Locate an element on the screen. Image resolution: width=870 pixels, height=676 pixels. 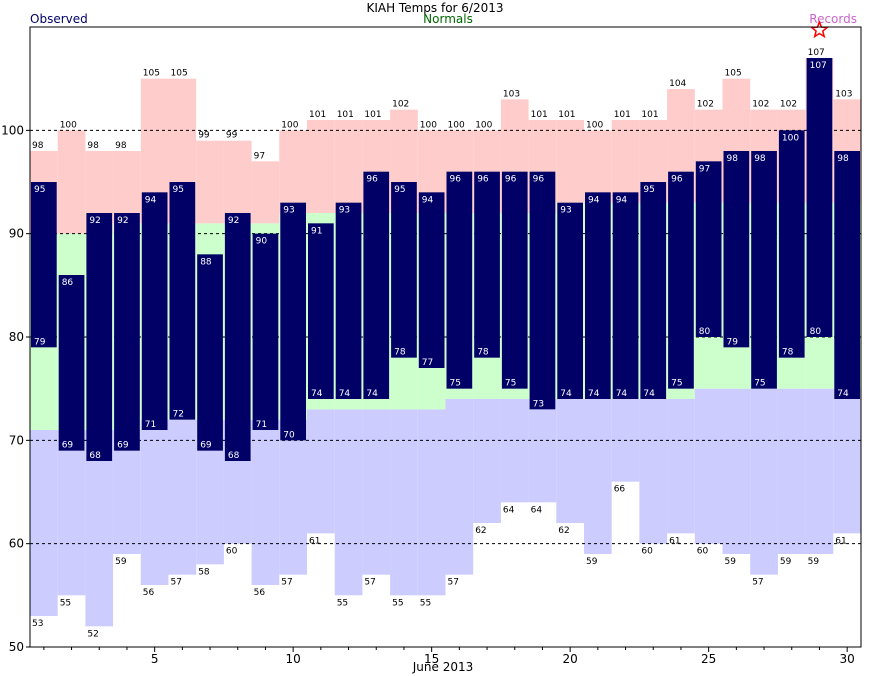
record-low-label: 62 is located at coordinates (563, 531).